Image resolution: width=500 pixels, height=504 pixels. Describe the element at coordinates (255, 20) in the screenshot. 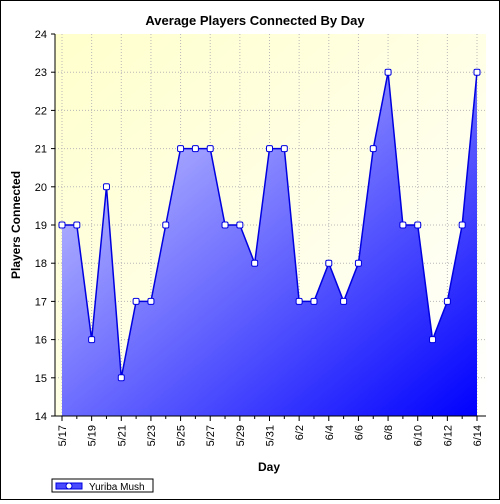

I see `chart-title: Average Players Connected By Day` at that location.